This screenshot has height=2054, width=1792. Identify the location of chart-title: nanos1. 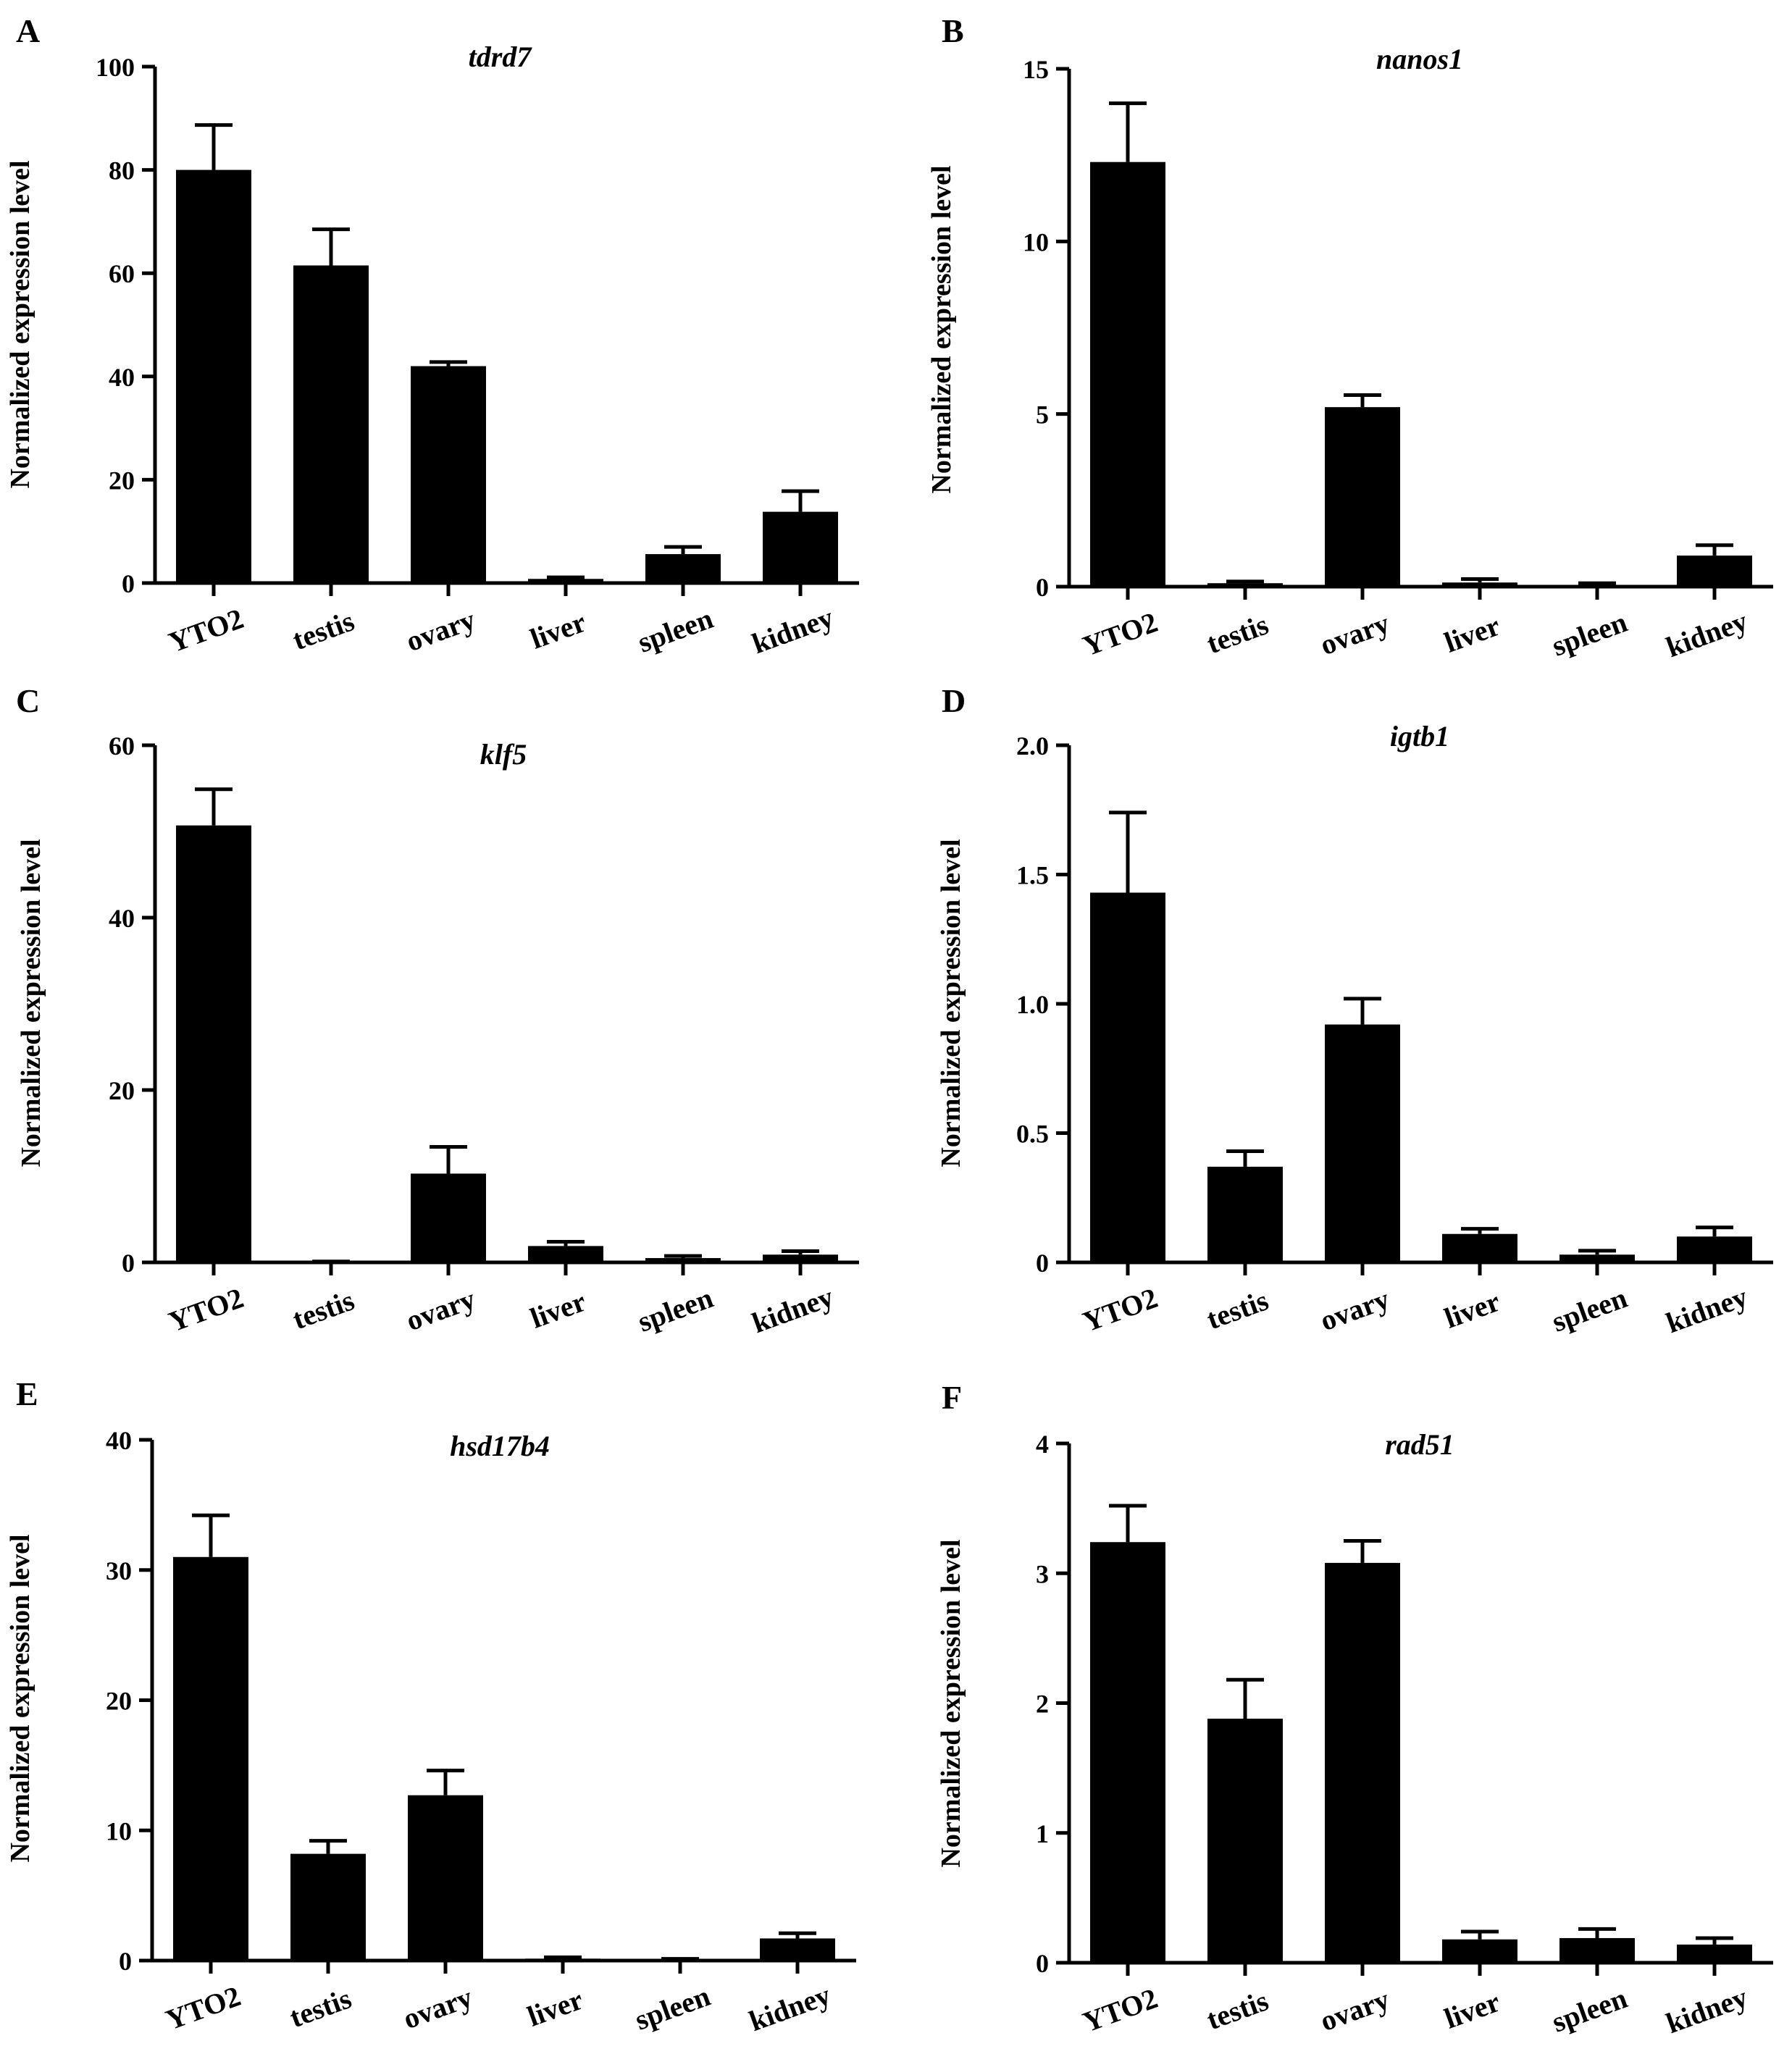
(1419, 59).